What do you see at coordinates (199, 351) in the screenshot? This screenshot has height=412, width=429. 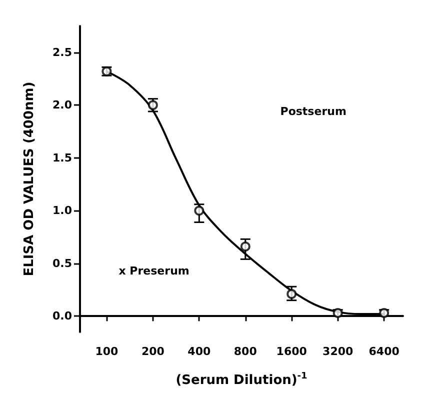 I see `x-tick-label: 400` at bounding box center [199, 351].